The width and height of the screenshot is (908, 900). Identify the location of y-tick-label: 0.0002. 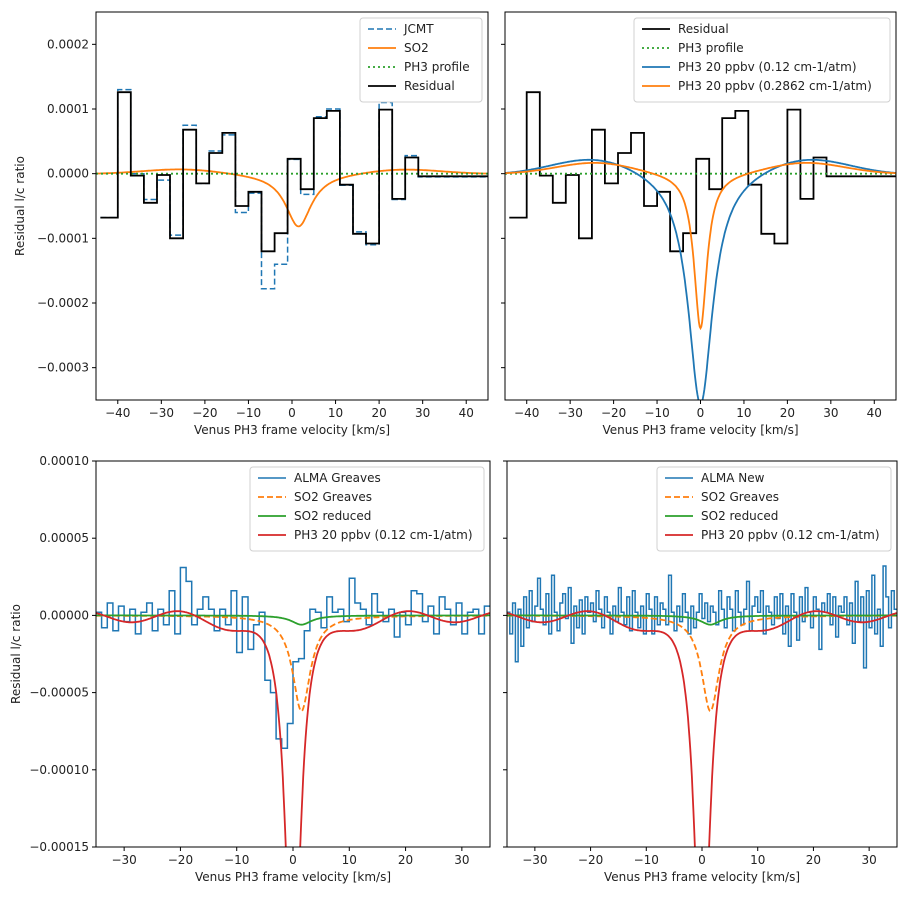
(68, 44).